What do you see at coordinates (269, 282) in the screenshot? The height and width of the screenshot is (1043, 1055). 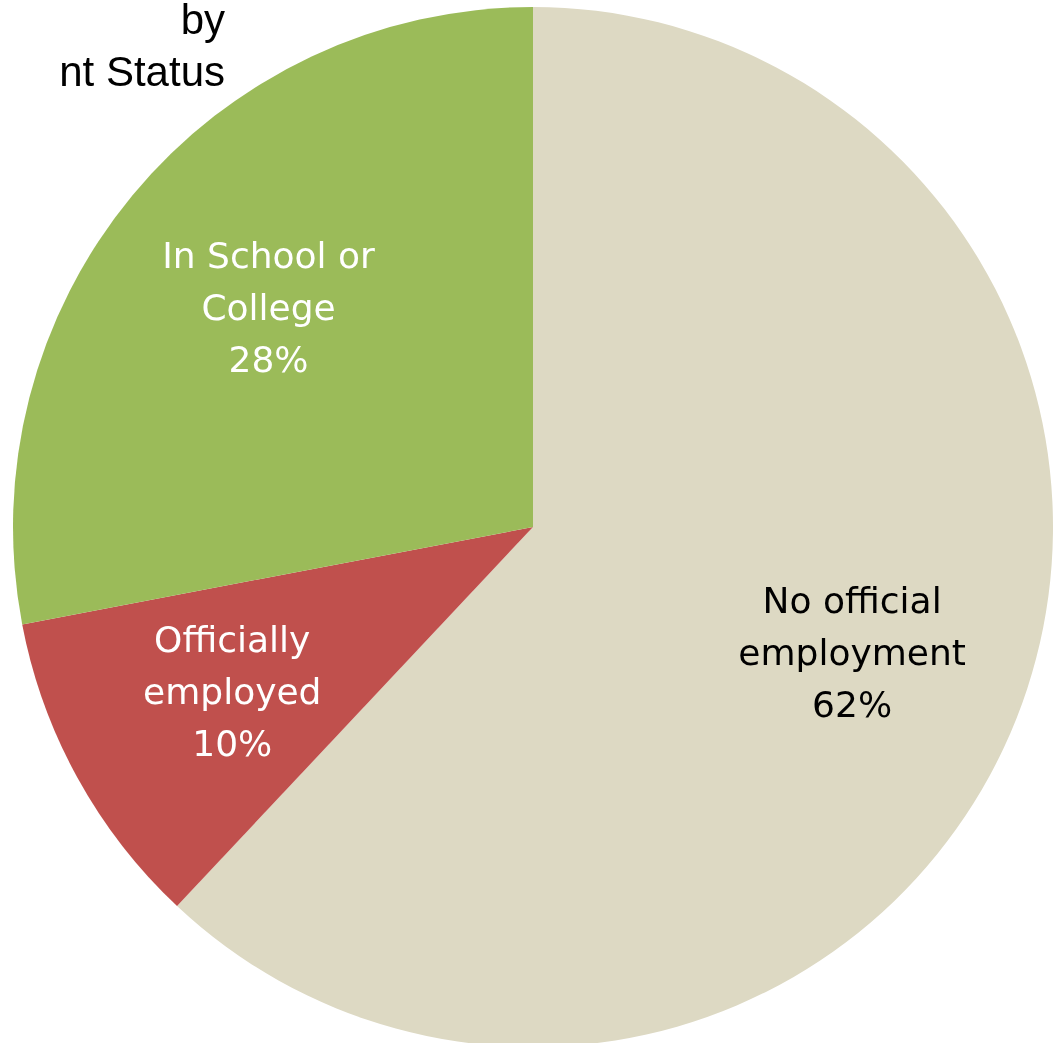 I see `slice-label: In School or College` at bounding box center [269, 282].